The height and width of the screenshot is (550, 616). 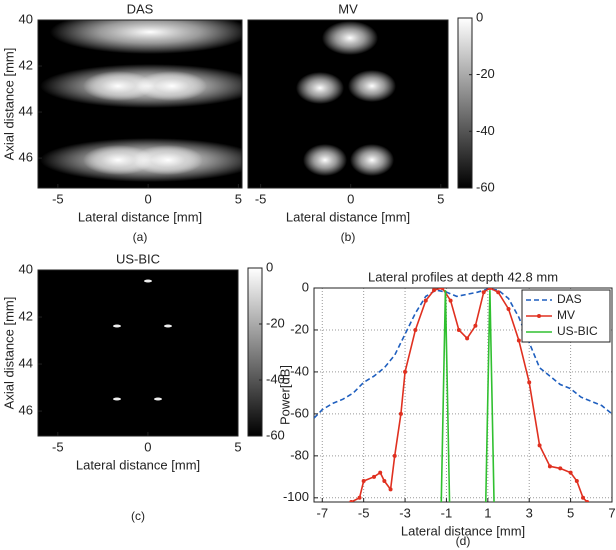 What do you see at coordinates (140, 8) in the screenshot?
I see `chart-title: DAS` at bounding box center [140, 8].